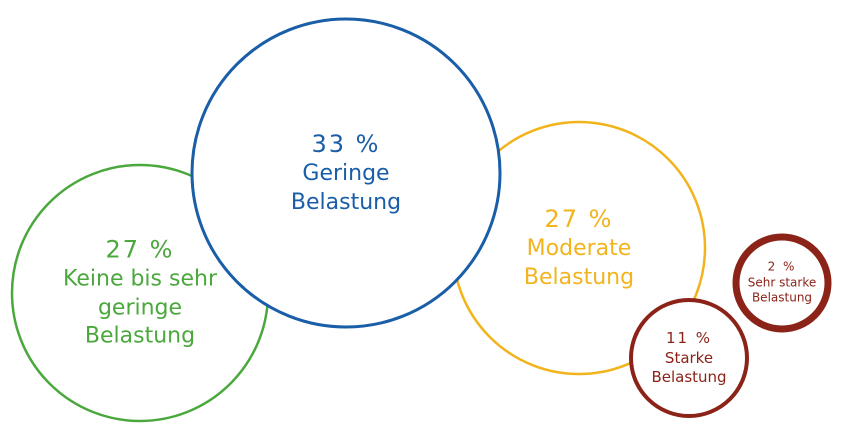  What do you see at coordinates (346, 188) in the screenshot?
I see `category-label: Geringe Belastung` at bounding box center [346, 188].